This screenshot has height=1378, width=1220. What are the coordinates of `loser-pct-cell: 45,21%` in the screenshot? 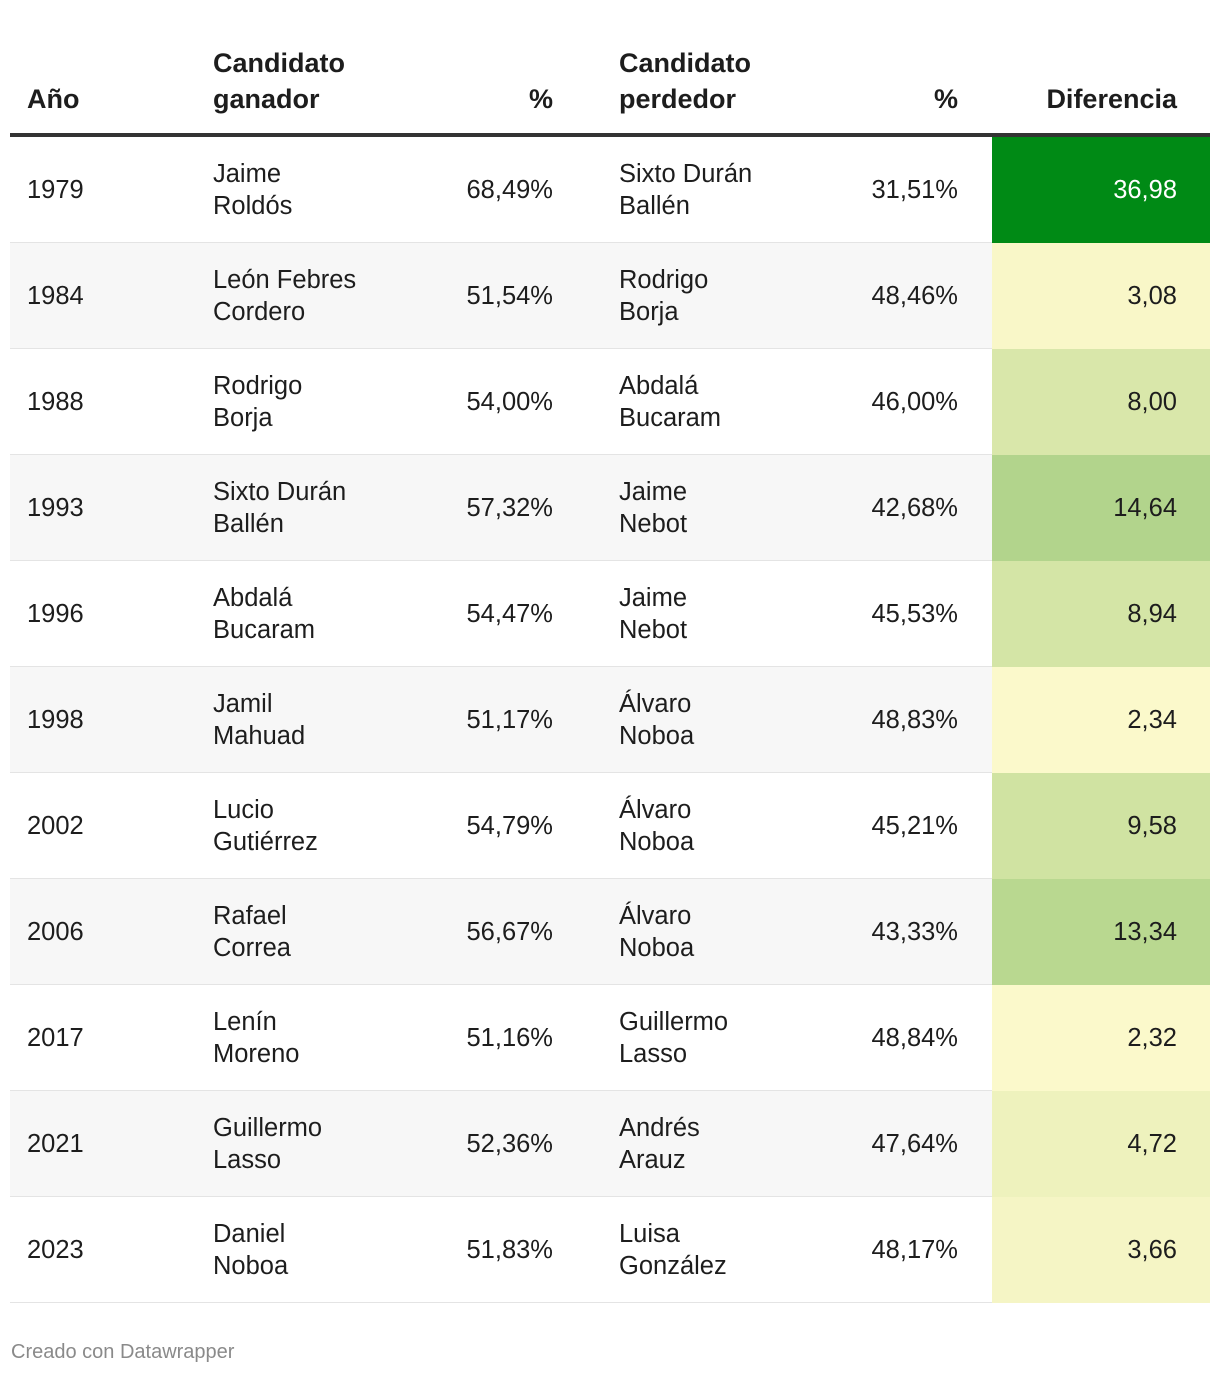 It's located at (915, 825).